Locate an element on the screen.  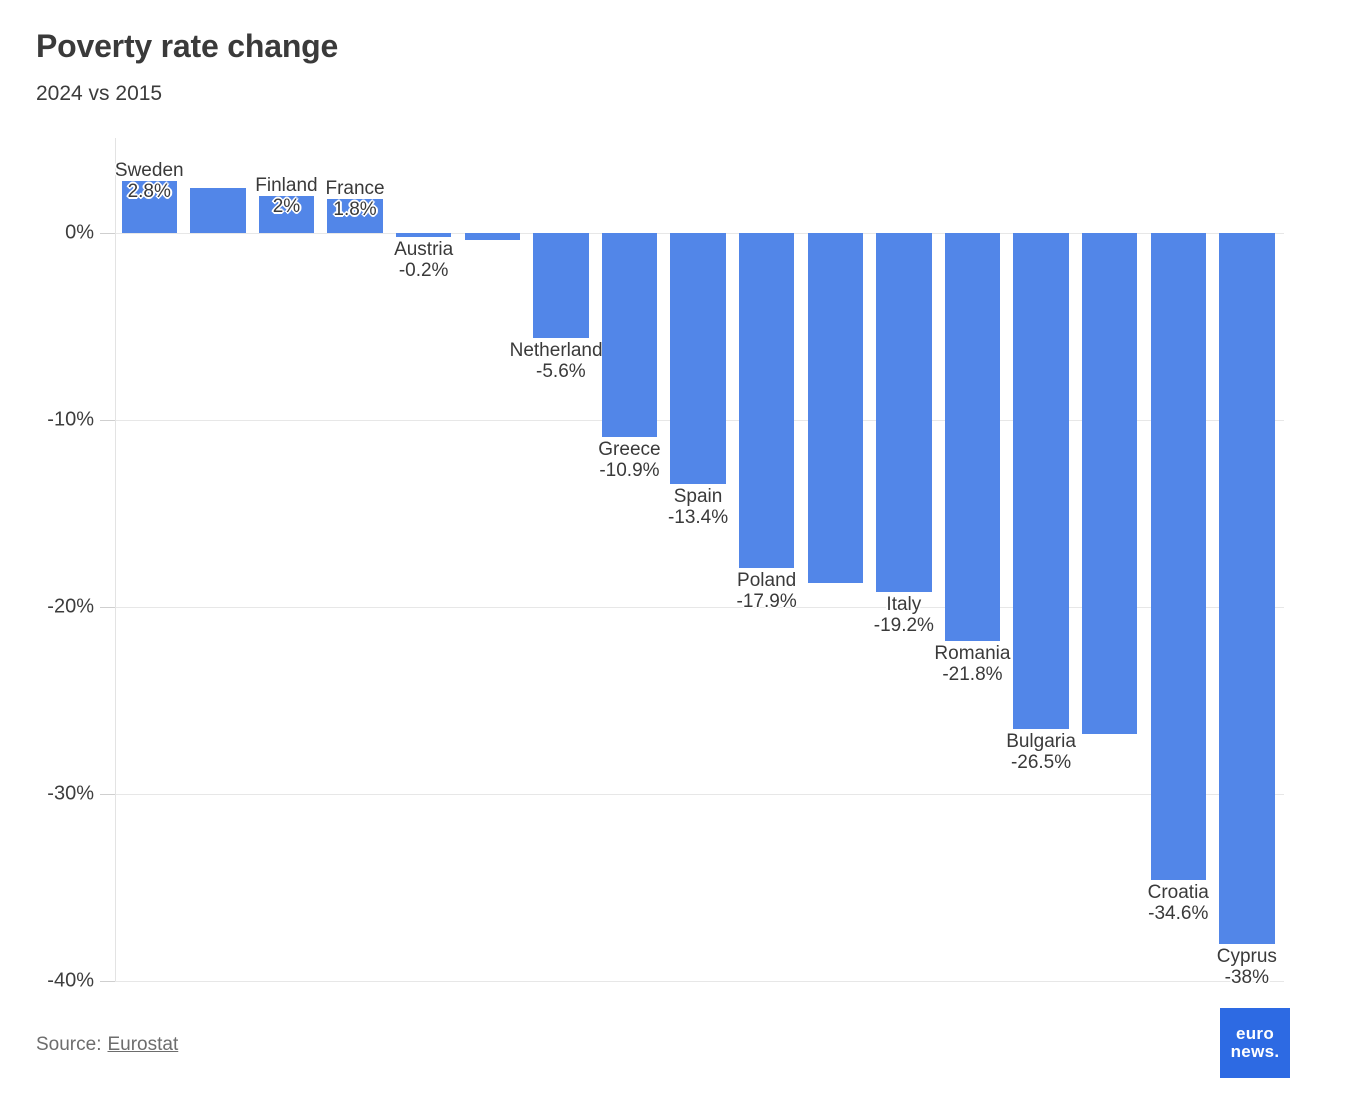
bar-sweden is located at coordinates (149, 206).